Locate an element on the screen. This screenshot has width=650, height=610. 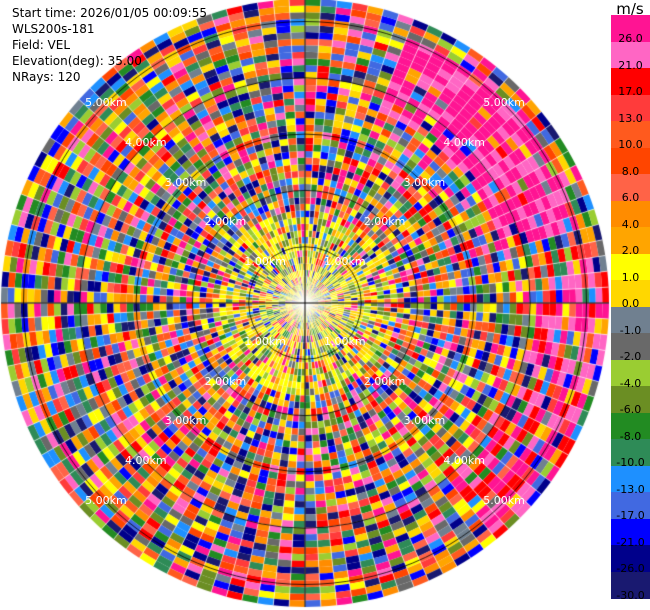
colorbar-tick-label: -30.0 is located at coordinates (630, 595).